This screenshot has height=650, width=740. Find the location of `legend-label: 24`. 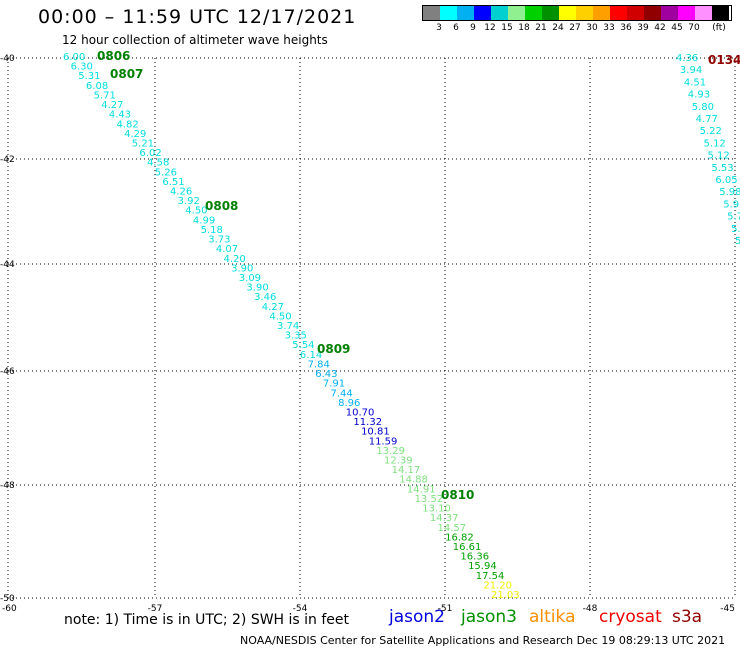

legend-label: 24 is located at coordinates (558, 28).